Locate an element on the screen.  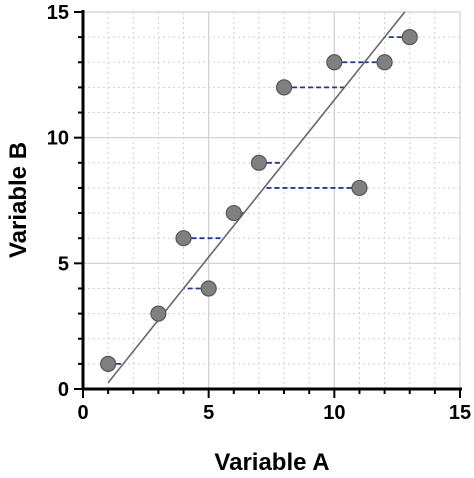
x-tick-label: 15 is located at coordinates (460, 413).